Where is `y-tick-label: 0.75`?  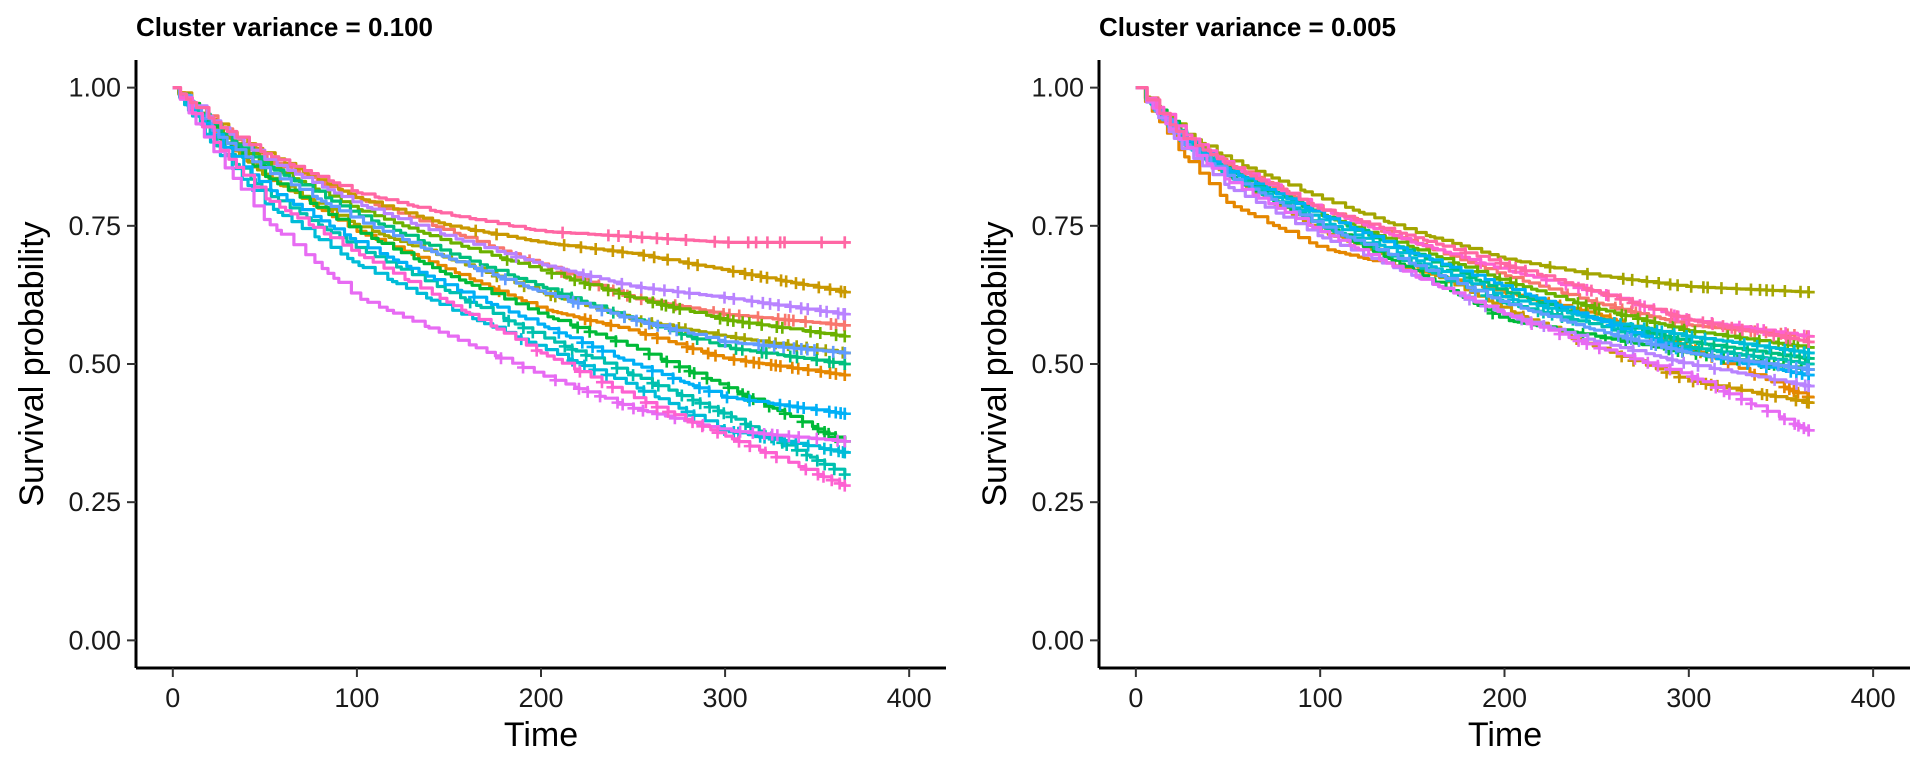
y-tick-label: 0.75 is located at coordinates (1057, 226).